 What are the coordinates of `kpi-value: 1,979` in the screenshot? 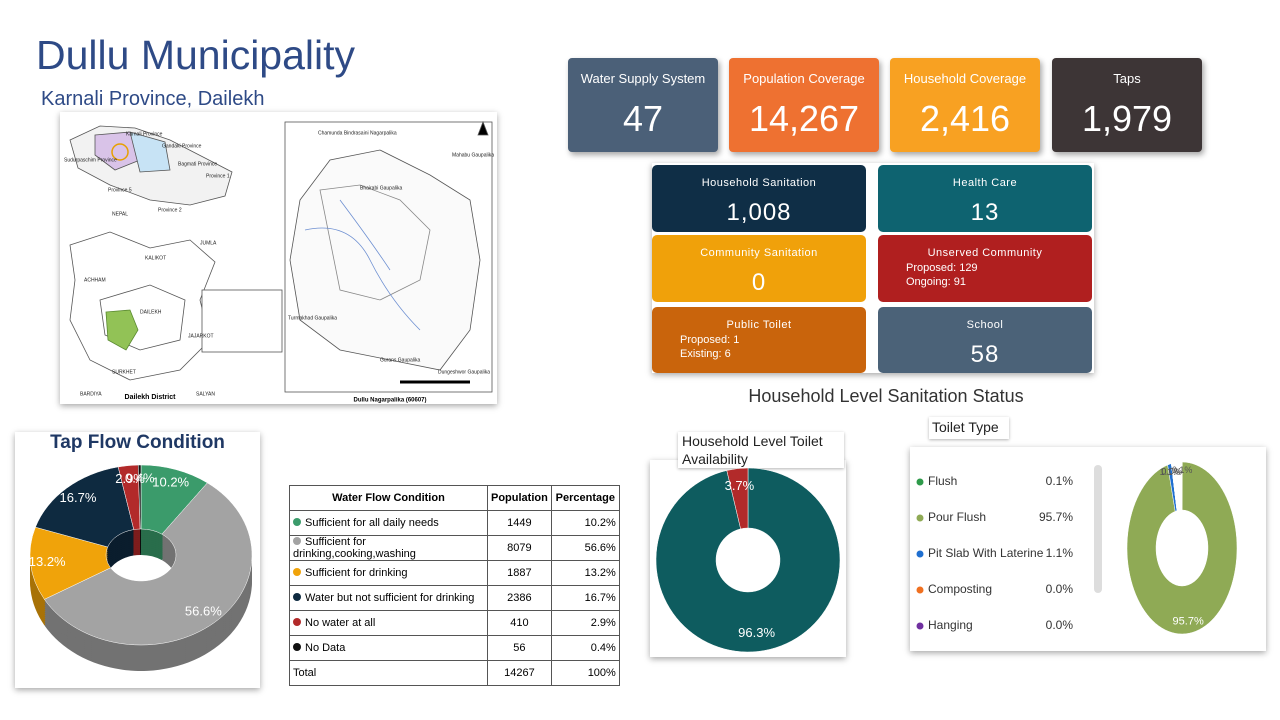 It's located at (1127, 118).